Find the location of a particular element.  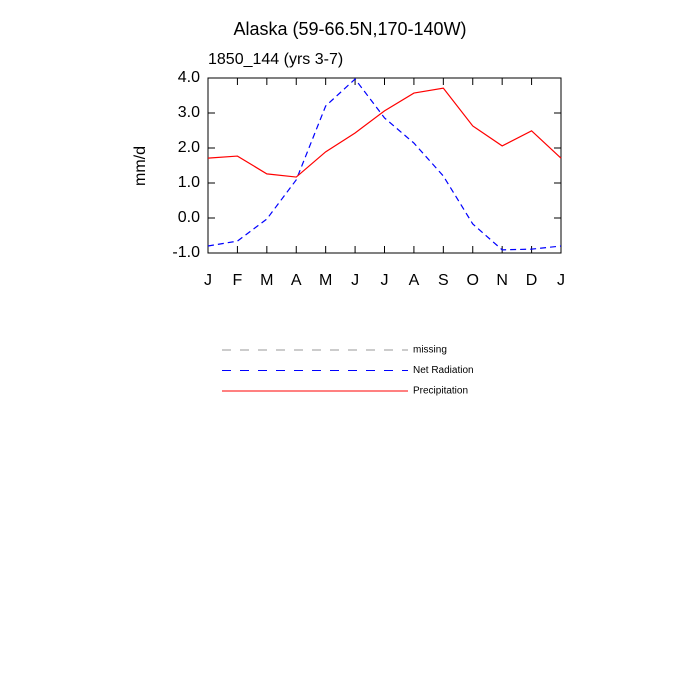

chart-title: Alaska (59-66.5N,170-140W) is located at coordinates (349, 29).